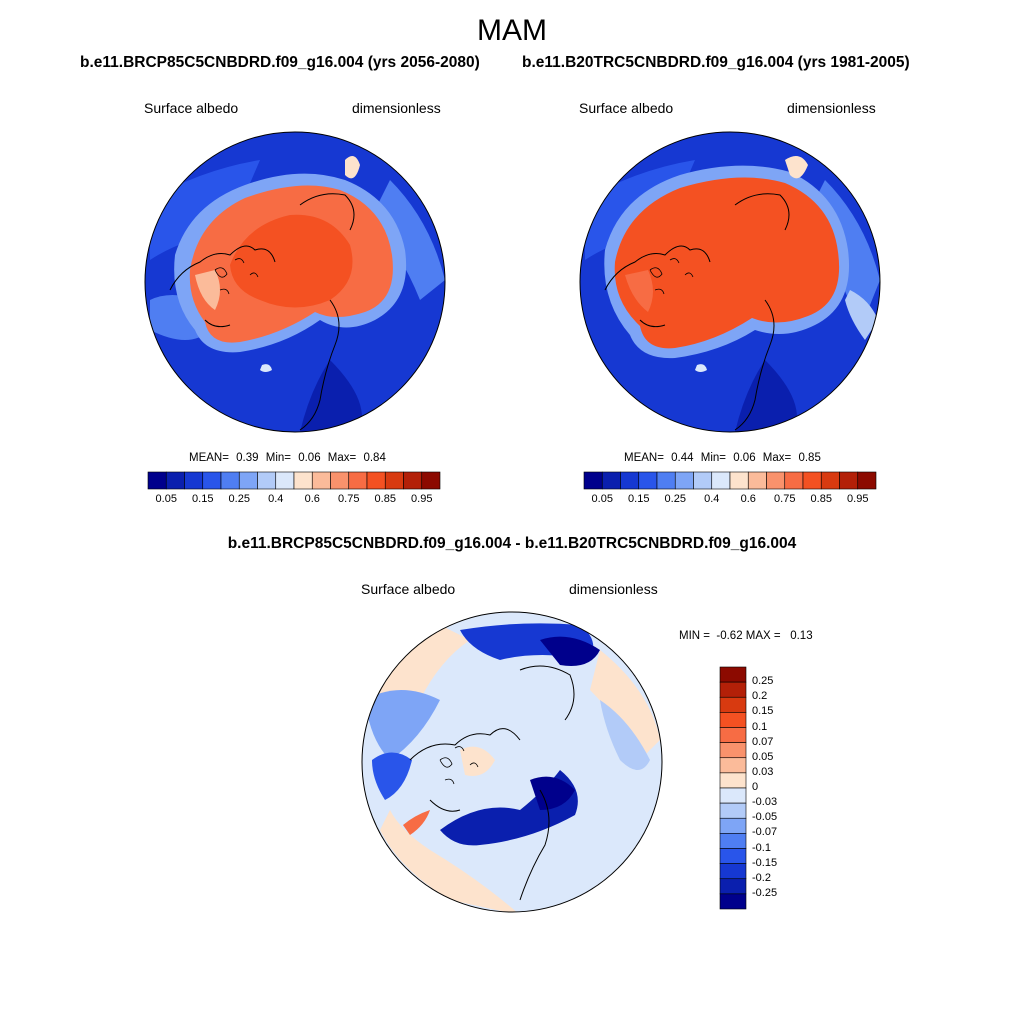  What do you see at coordinates (763, 741) in the screenshot?
I see `diff-colorbar-tick-label: 0.07` at bounding box center [763, 741].